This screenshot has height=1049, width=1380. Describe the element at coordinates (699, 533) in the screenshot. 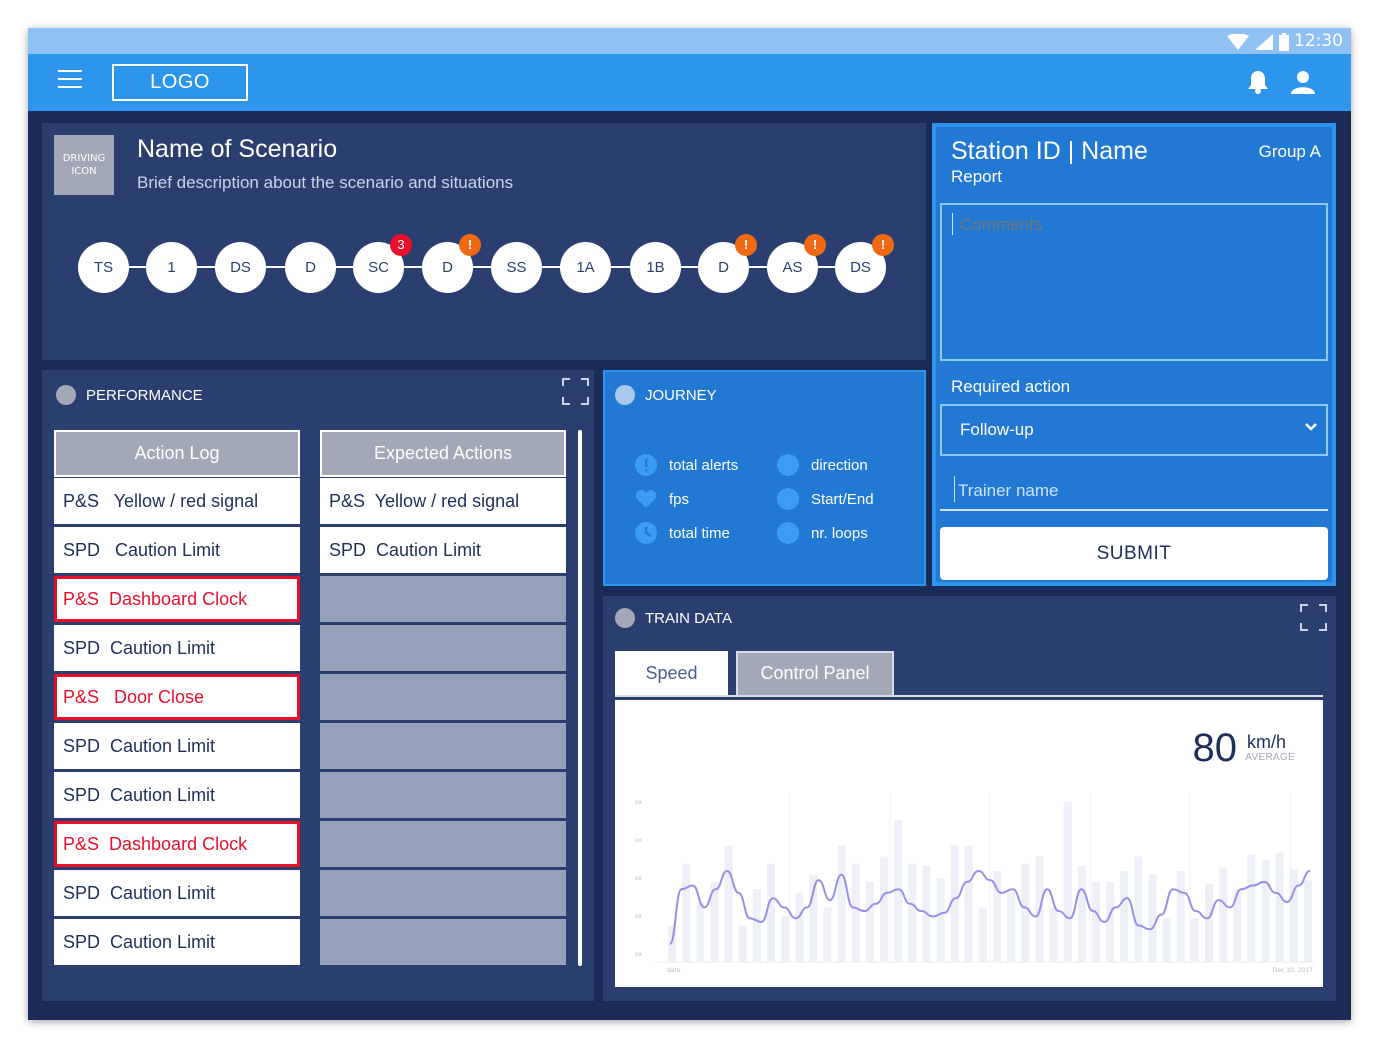

I see `journey-label: total time` at that location.